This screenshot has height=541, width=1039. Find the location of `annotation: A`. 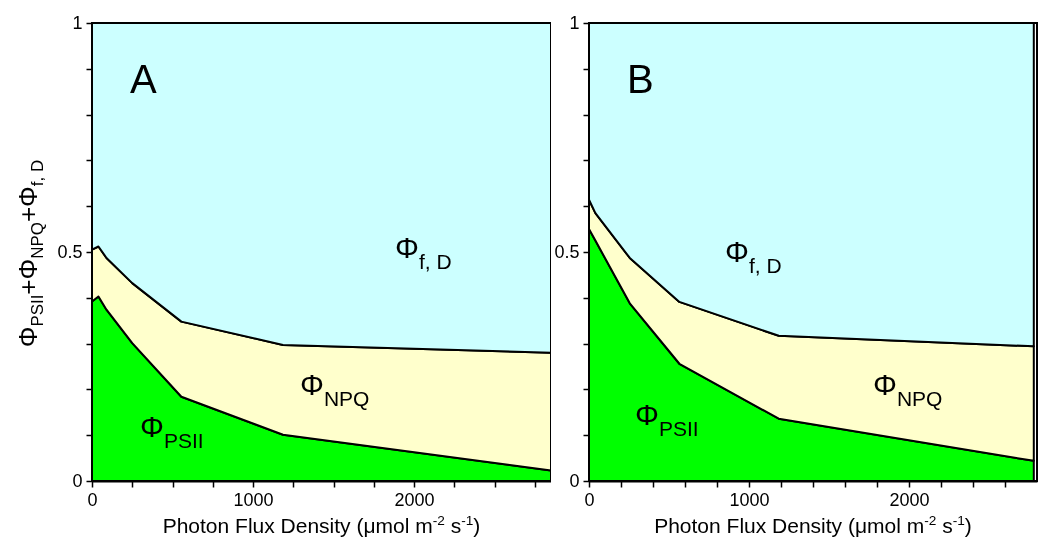

annotation: A is located at coordinates (143, 79).